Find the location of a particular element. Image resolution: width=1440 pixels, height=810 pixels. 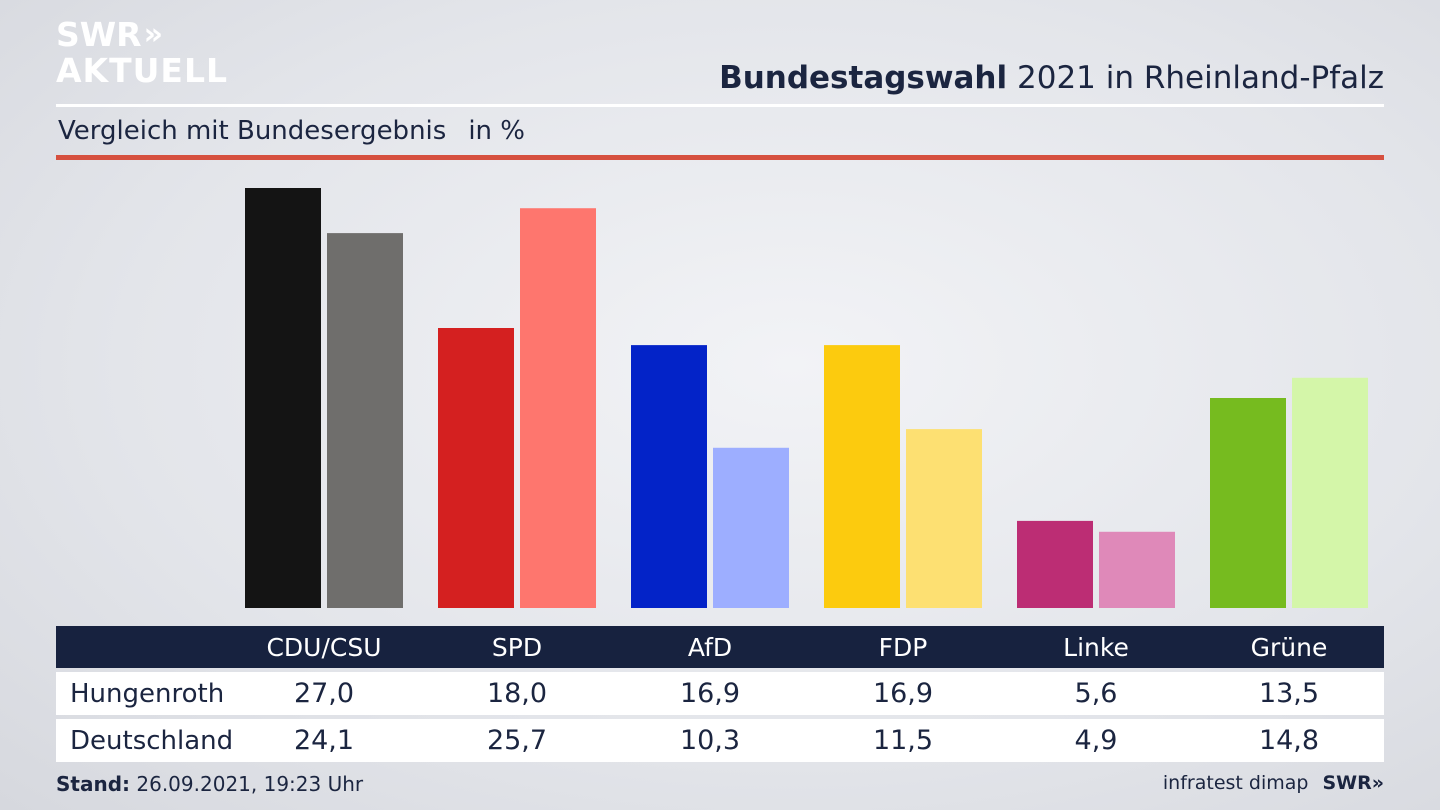

stand-value: 26.09.2021, 19:23 Uhr is located at coordinates (250, 784).